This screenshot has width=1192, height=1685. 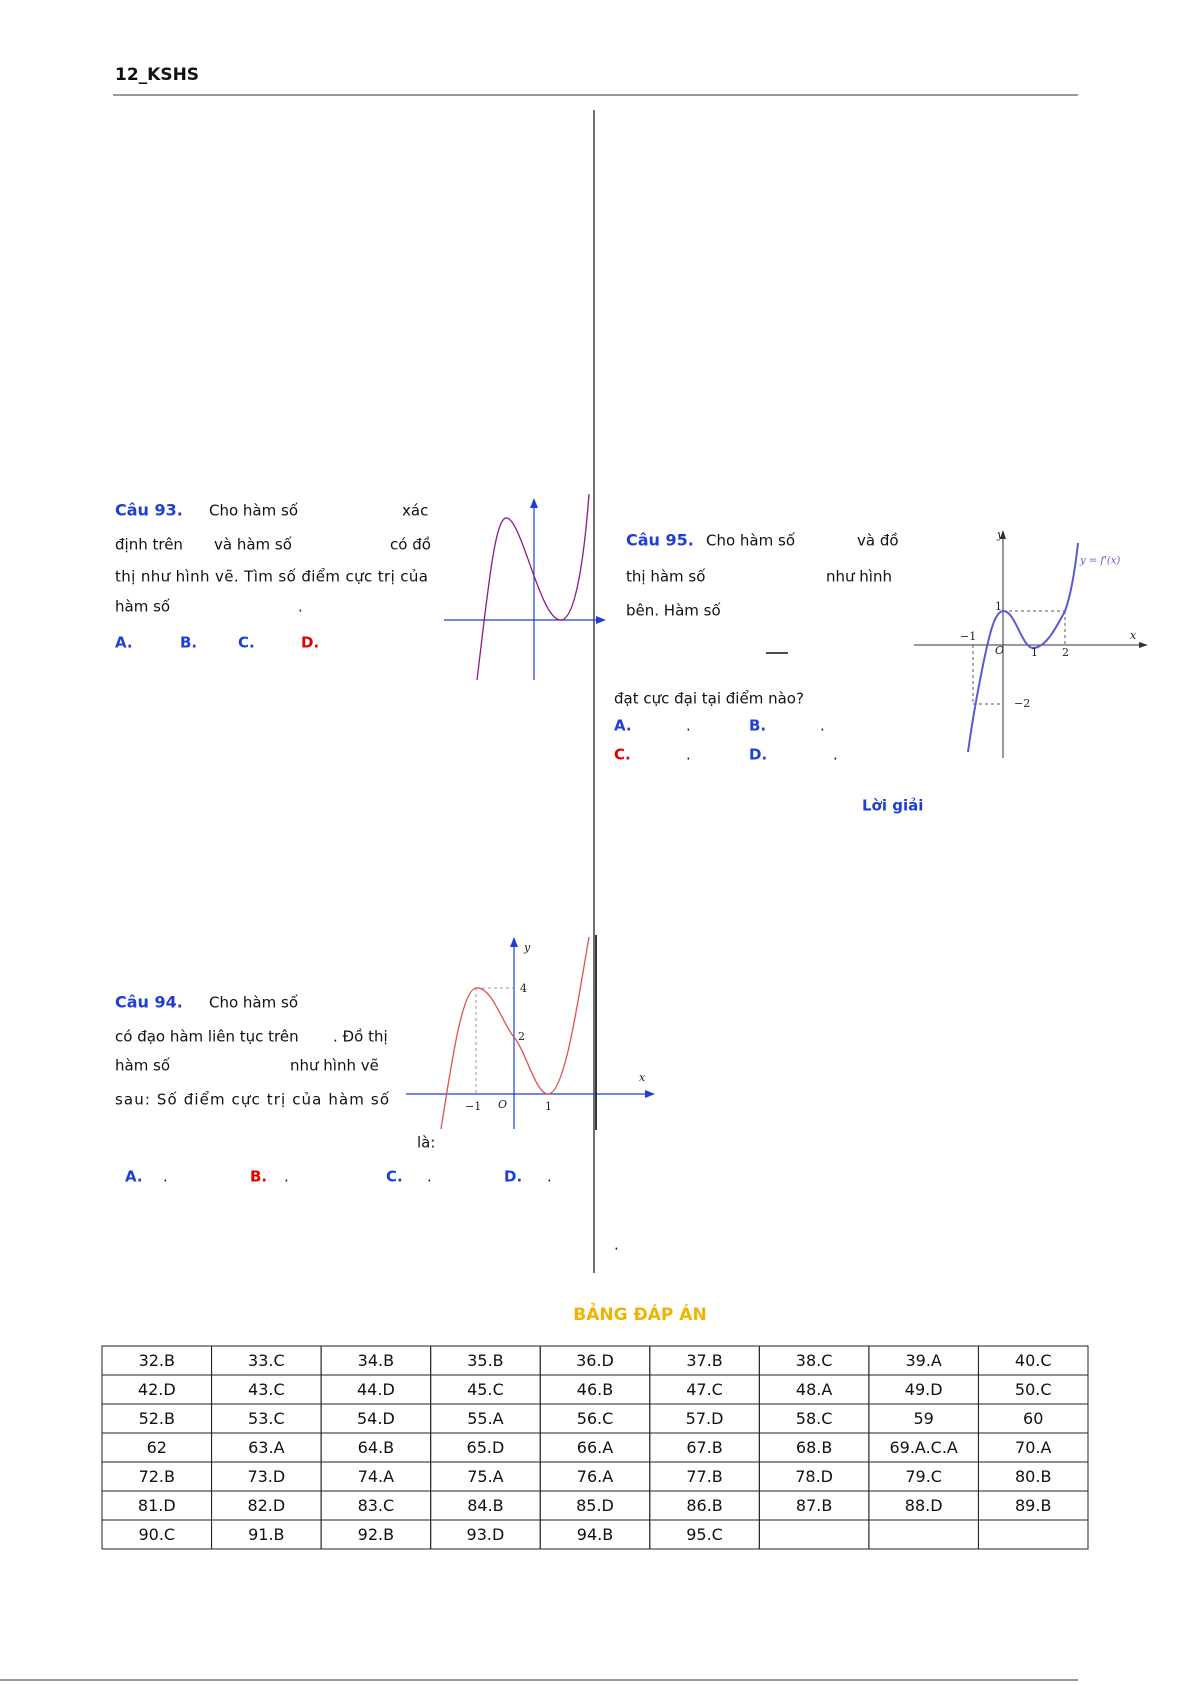 I want to click on cell-text: 91.B, so click(x=266, y=1534).